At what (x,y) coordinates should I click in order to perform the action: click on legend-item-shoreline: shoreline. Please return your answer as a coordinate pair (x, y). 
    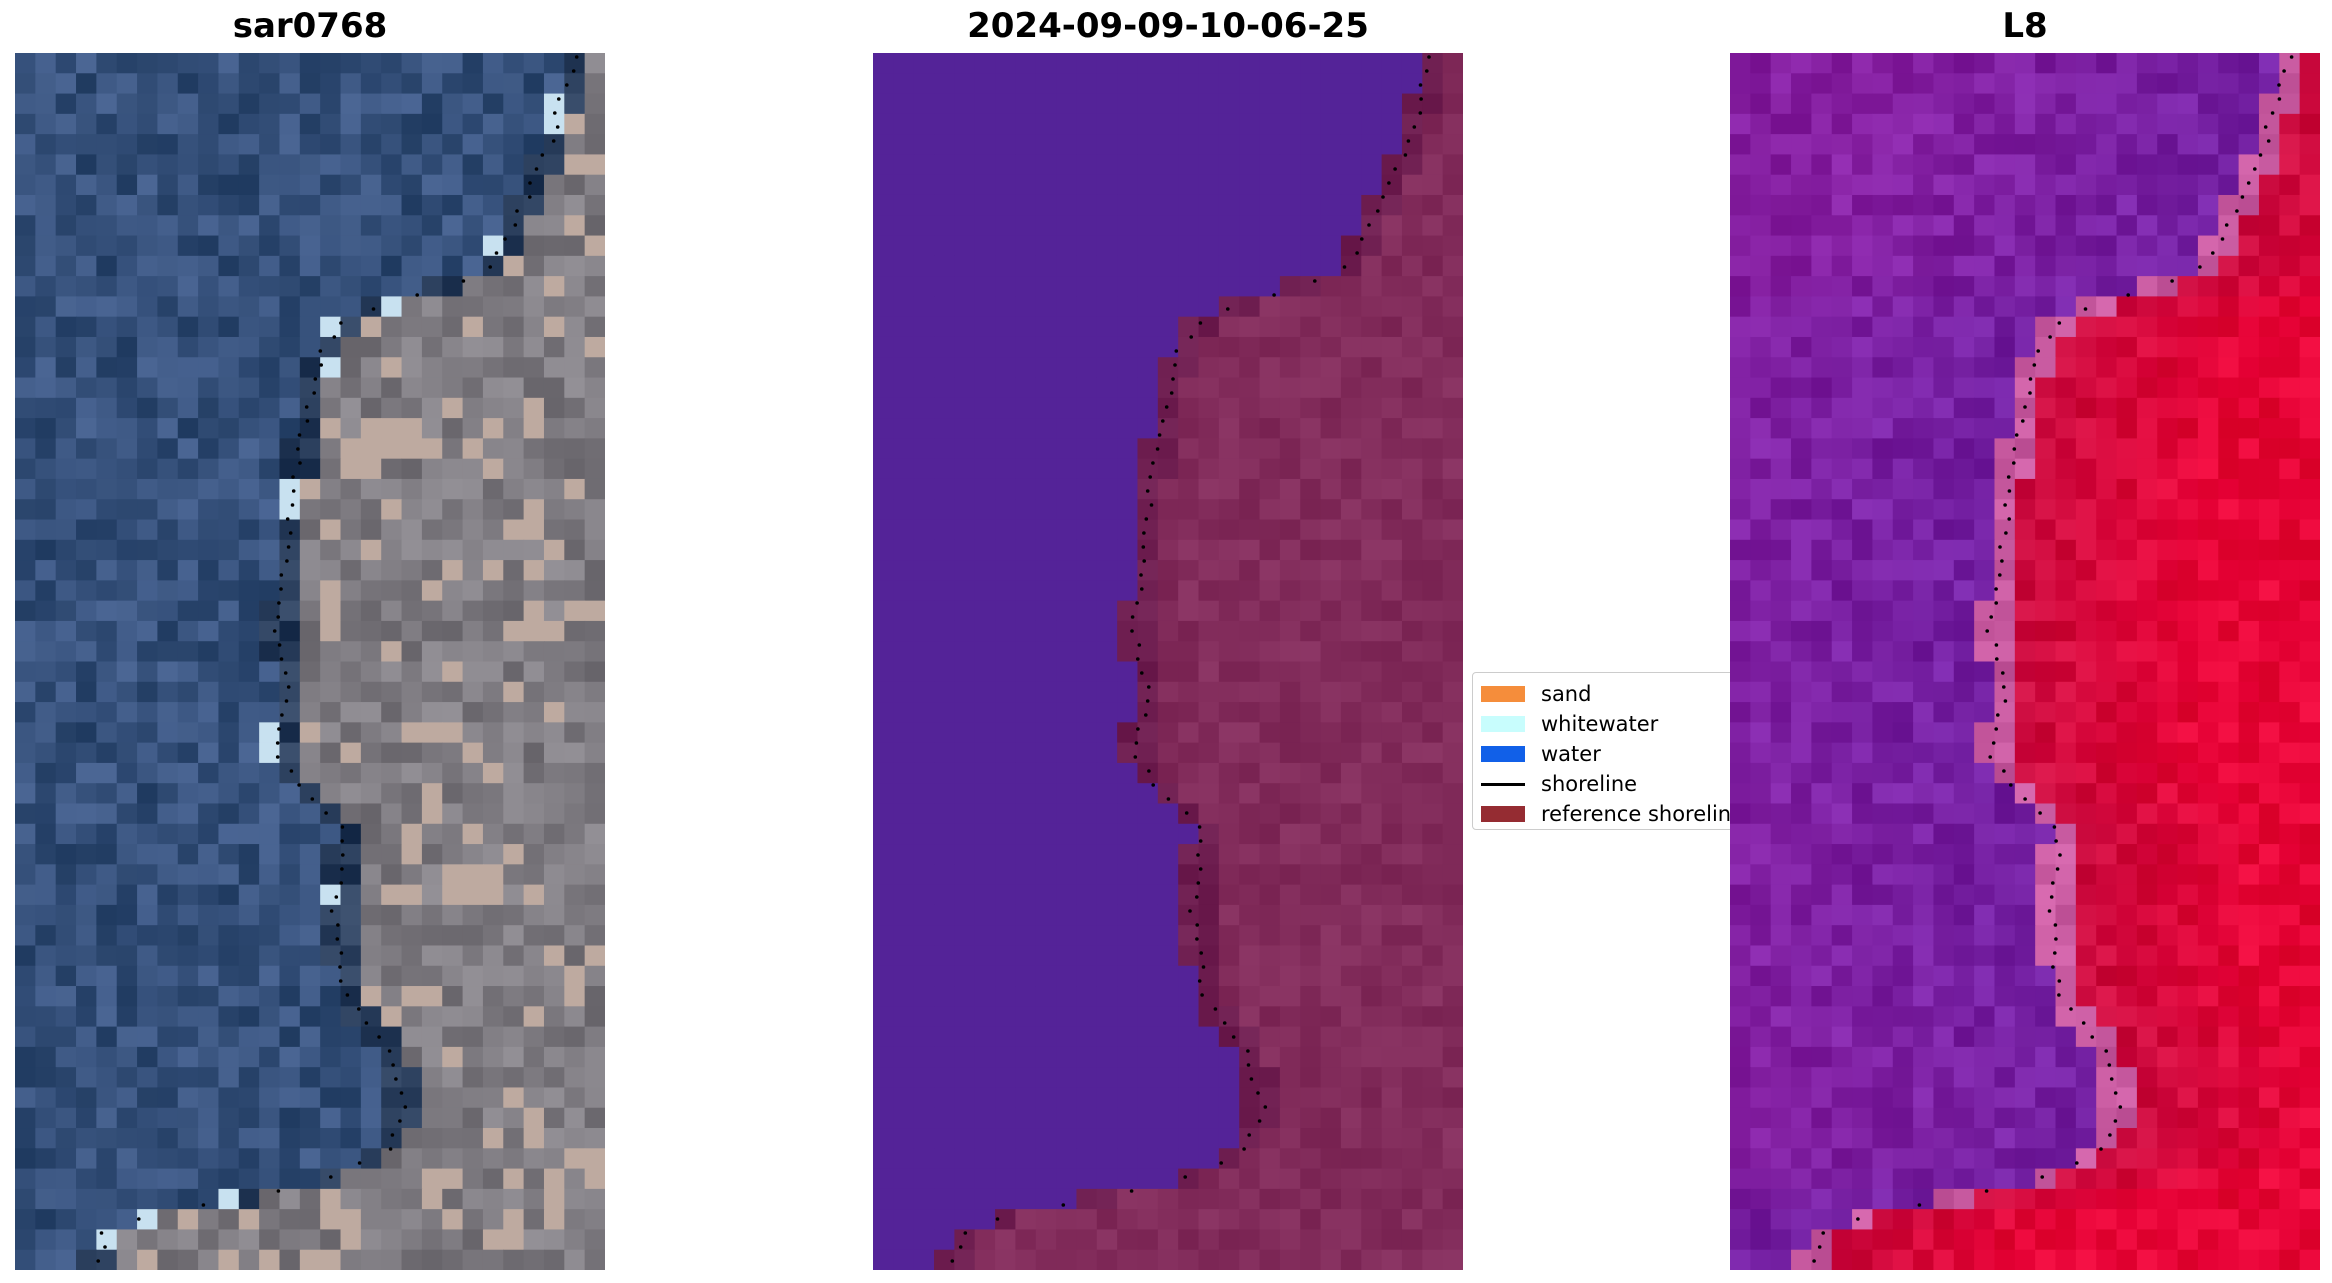
    Looking at the image, I should click on (1611, 784).